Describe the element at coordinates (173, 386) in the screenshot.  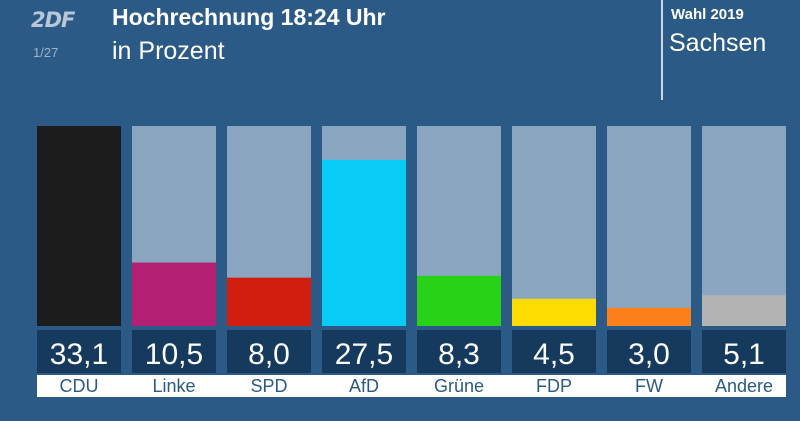
I see `category-label-1: Linke` at that location.